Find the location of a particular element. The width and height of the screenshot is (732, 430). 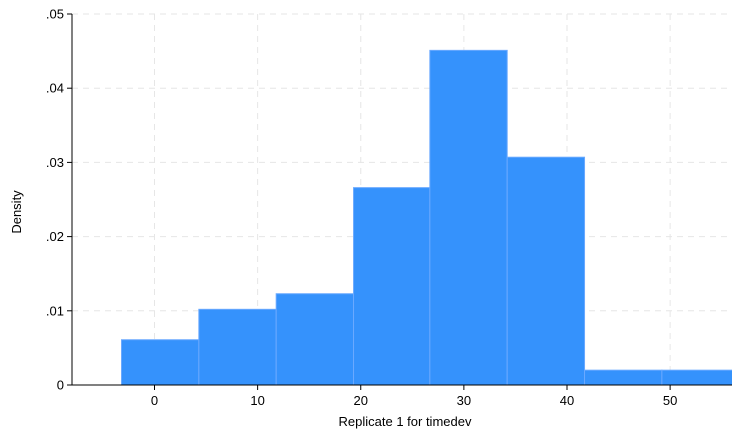

y-tick-label: .05 is located at coordinates (55, 14).